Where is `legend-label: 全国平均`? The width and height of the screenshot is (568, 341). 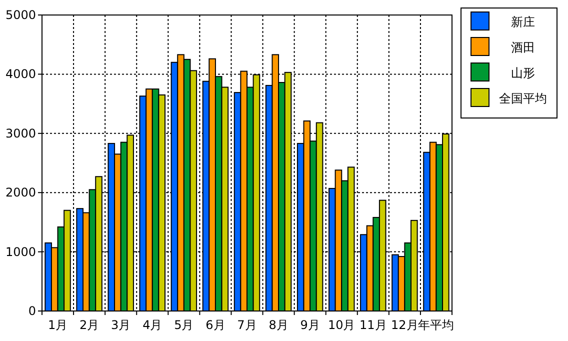 legend-label: 全国平均 is located at coordinates (523, 99).